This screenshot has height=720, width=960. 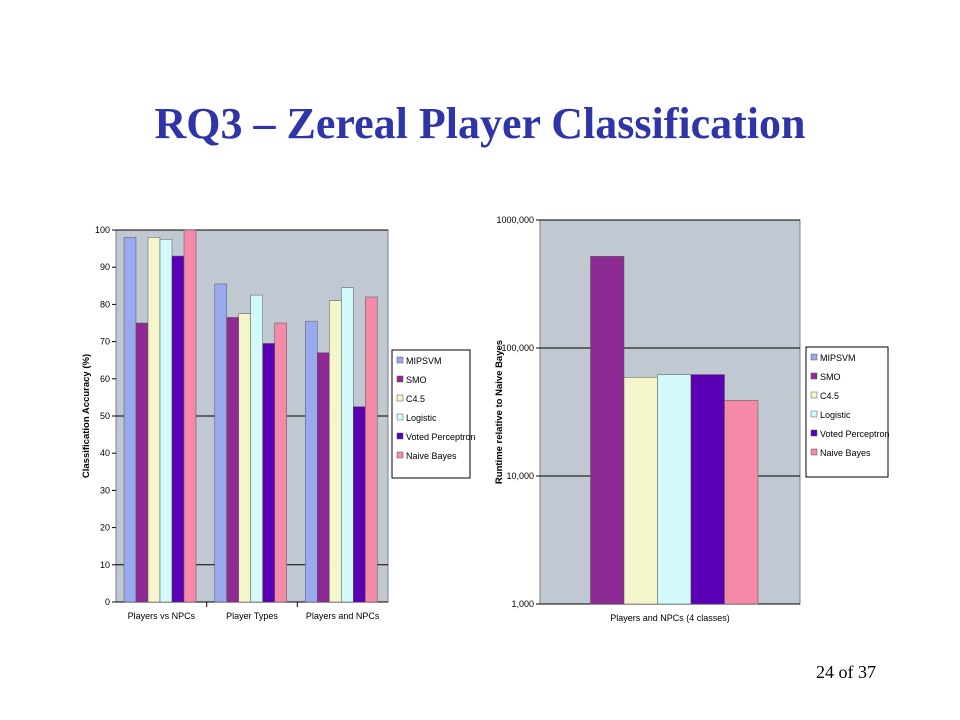 What do you see at coordinates (105, 379) in the screenshot?
I see `y-tick-label: 60` at bounding box center [105, 379].